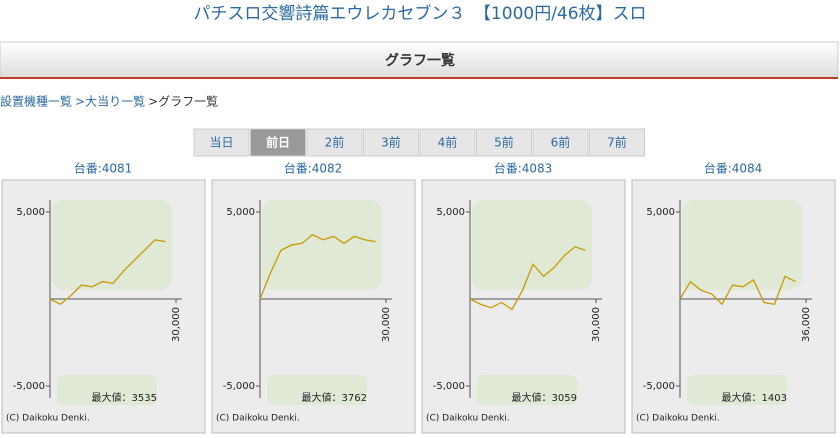 This screenshot has height=438, width=840. I want to click on header-underline, so click(419, 78).